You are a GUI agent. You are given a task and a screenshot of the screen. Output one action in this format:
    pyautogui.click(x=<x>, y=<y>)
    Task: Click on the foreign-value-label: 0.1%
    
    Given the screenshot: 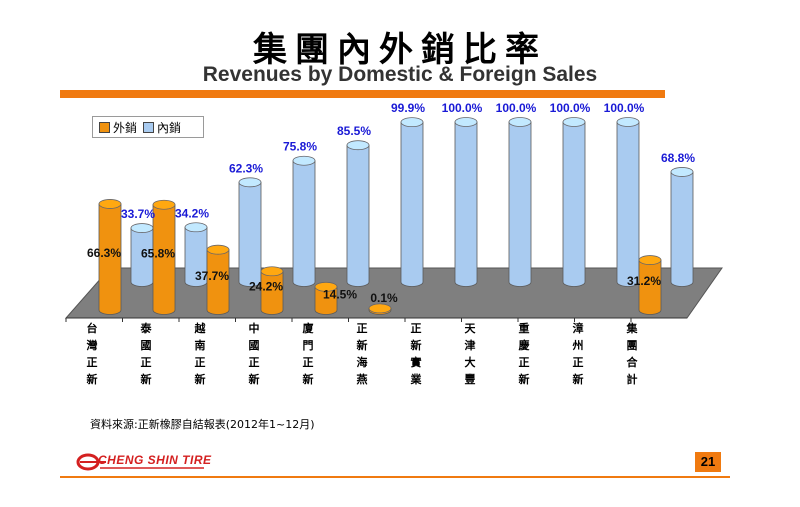 What is the action you would take?
    pyautogui.click(x=384, y=298)
    